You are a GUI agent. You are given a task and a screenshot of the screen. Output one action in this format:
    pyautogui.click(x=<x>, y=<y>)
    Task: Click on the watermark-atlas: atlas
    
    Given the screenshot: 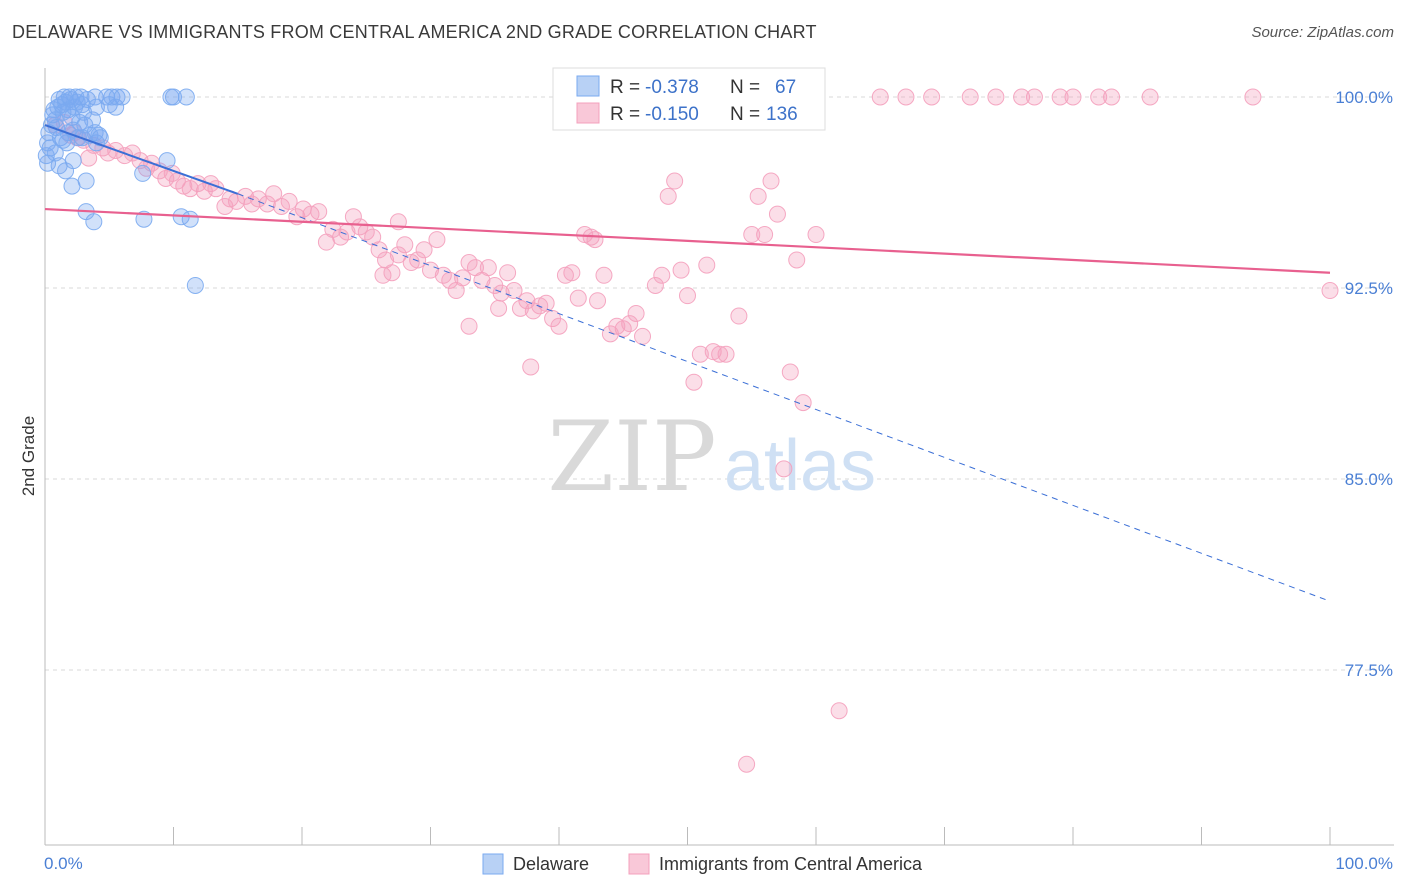 What is the action you would take?
    pyautogui.click(x=800, y=466)
    